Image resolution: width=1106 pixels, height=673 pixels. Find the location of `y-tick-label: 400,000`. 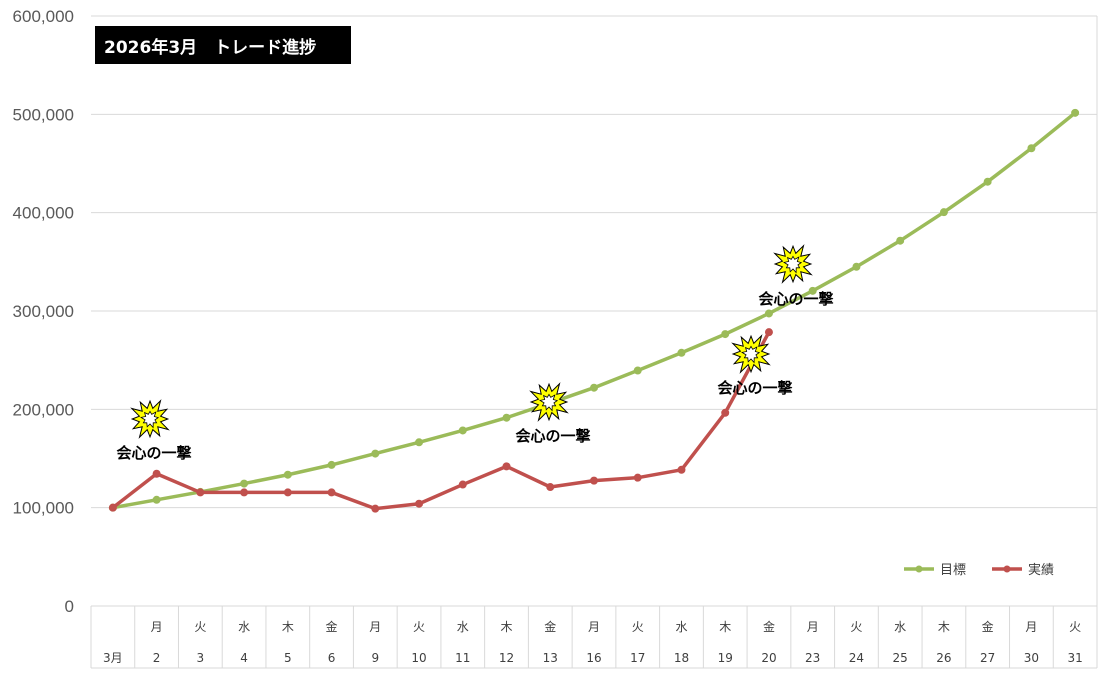

y-tick-label: 400,000 is located at coordinates (43, 213).